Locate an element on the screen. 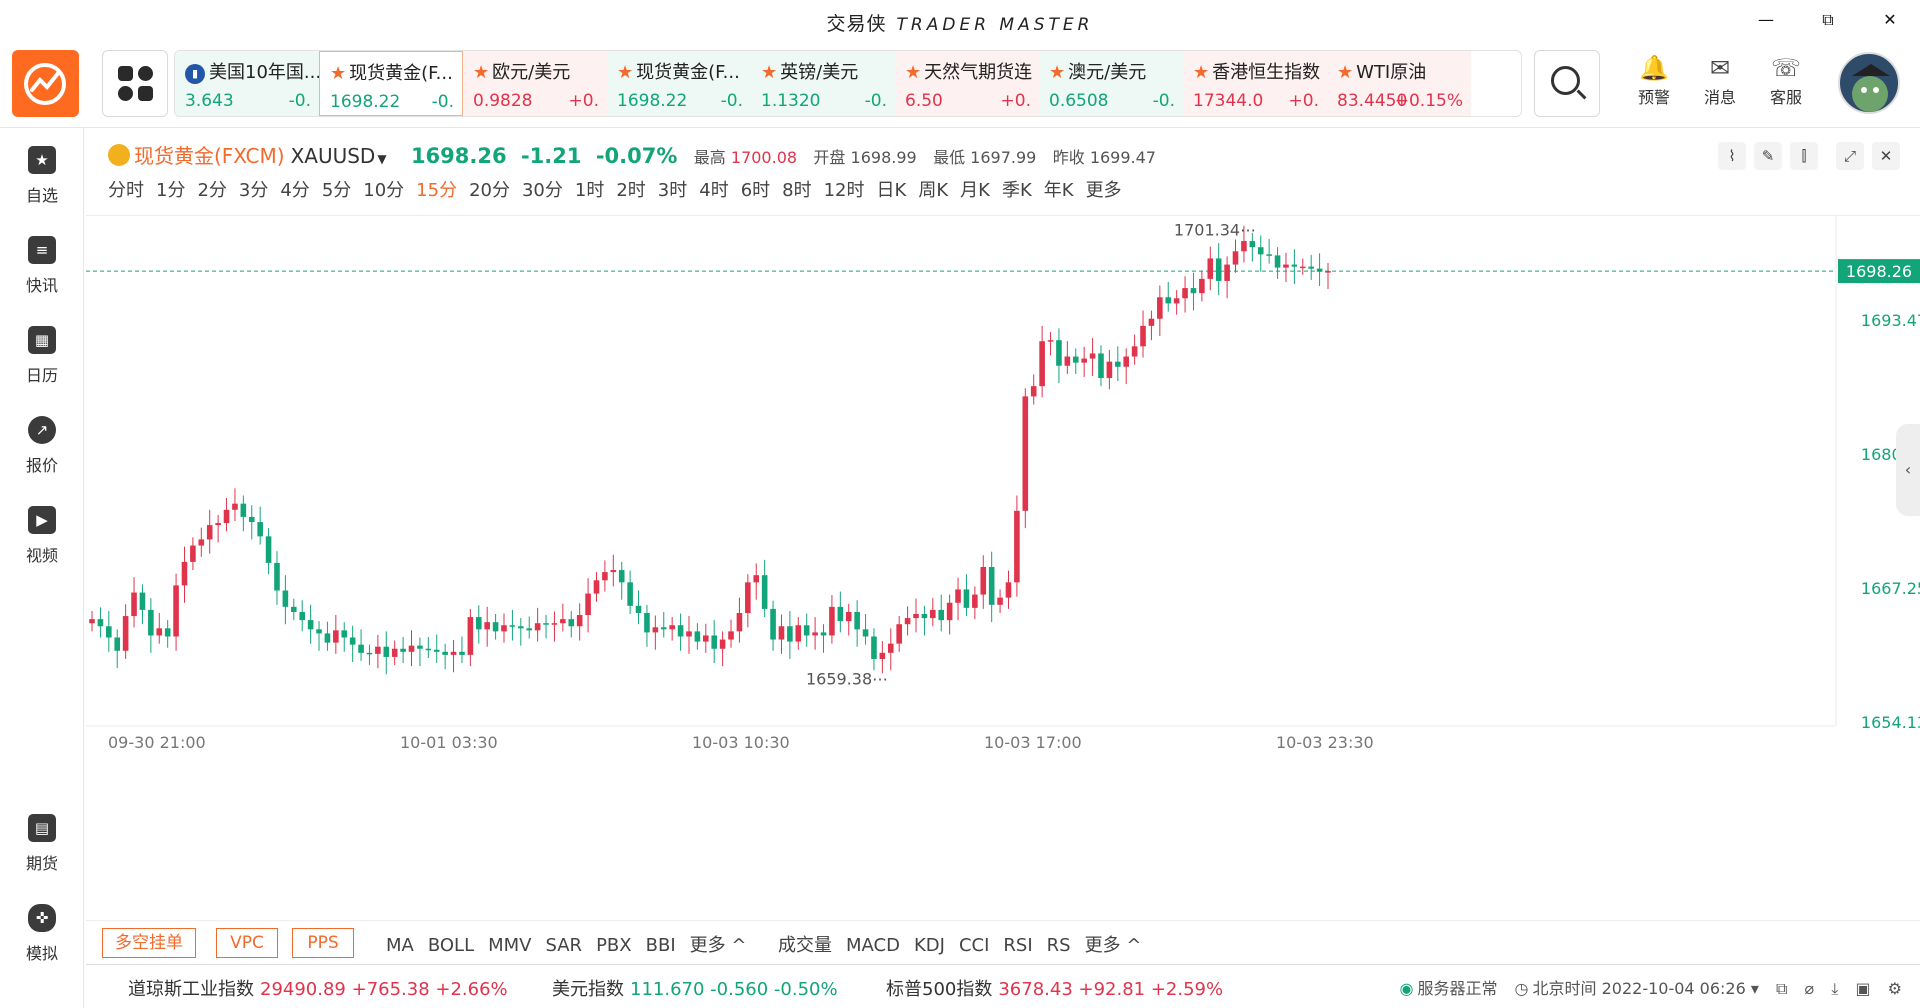 The image size is (1920, 1008). ticker-item: ★ 香港恒生指数 17344.0 +0. is located at coordinates (1255, 83).